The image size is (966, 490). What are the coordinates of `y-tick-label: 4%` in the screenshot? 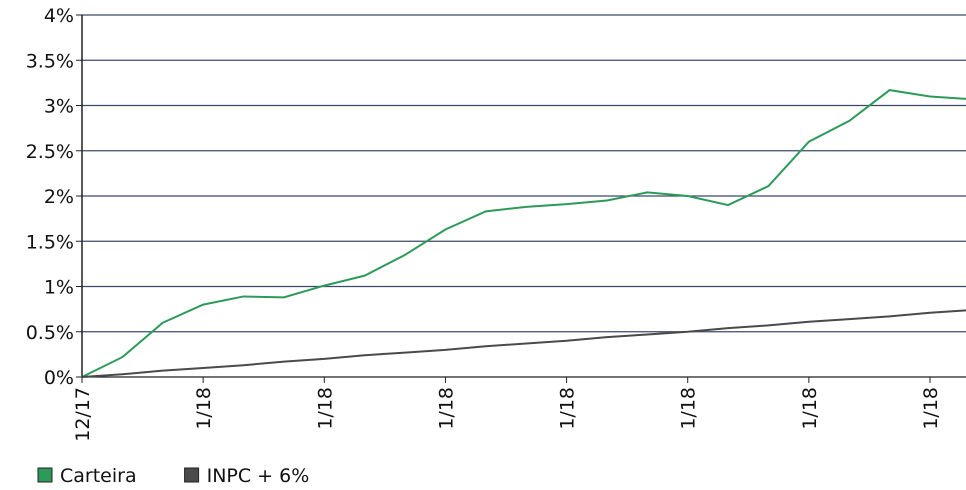 It's located at (59, 16).